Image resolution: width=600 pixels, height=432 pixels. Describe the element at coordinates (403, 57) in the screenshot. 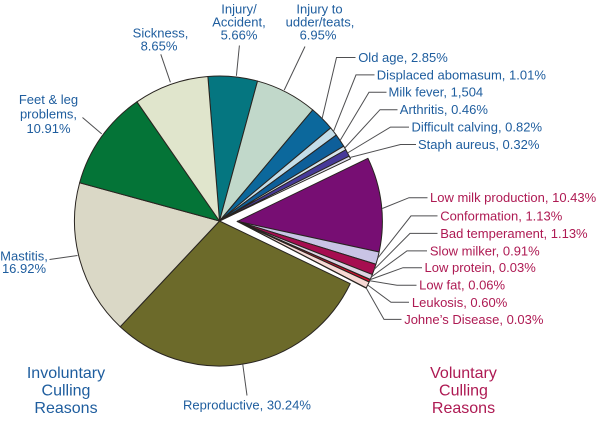

I see `svg-text: Old age, 2.85%` at that location.